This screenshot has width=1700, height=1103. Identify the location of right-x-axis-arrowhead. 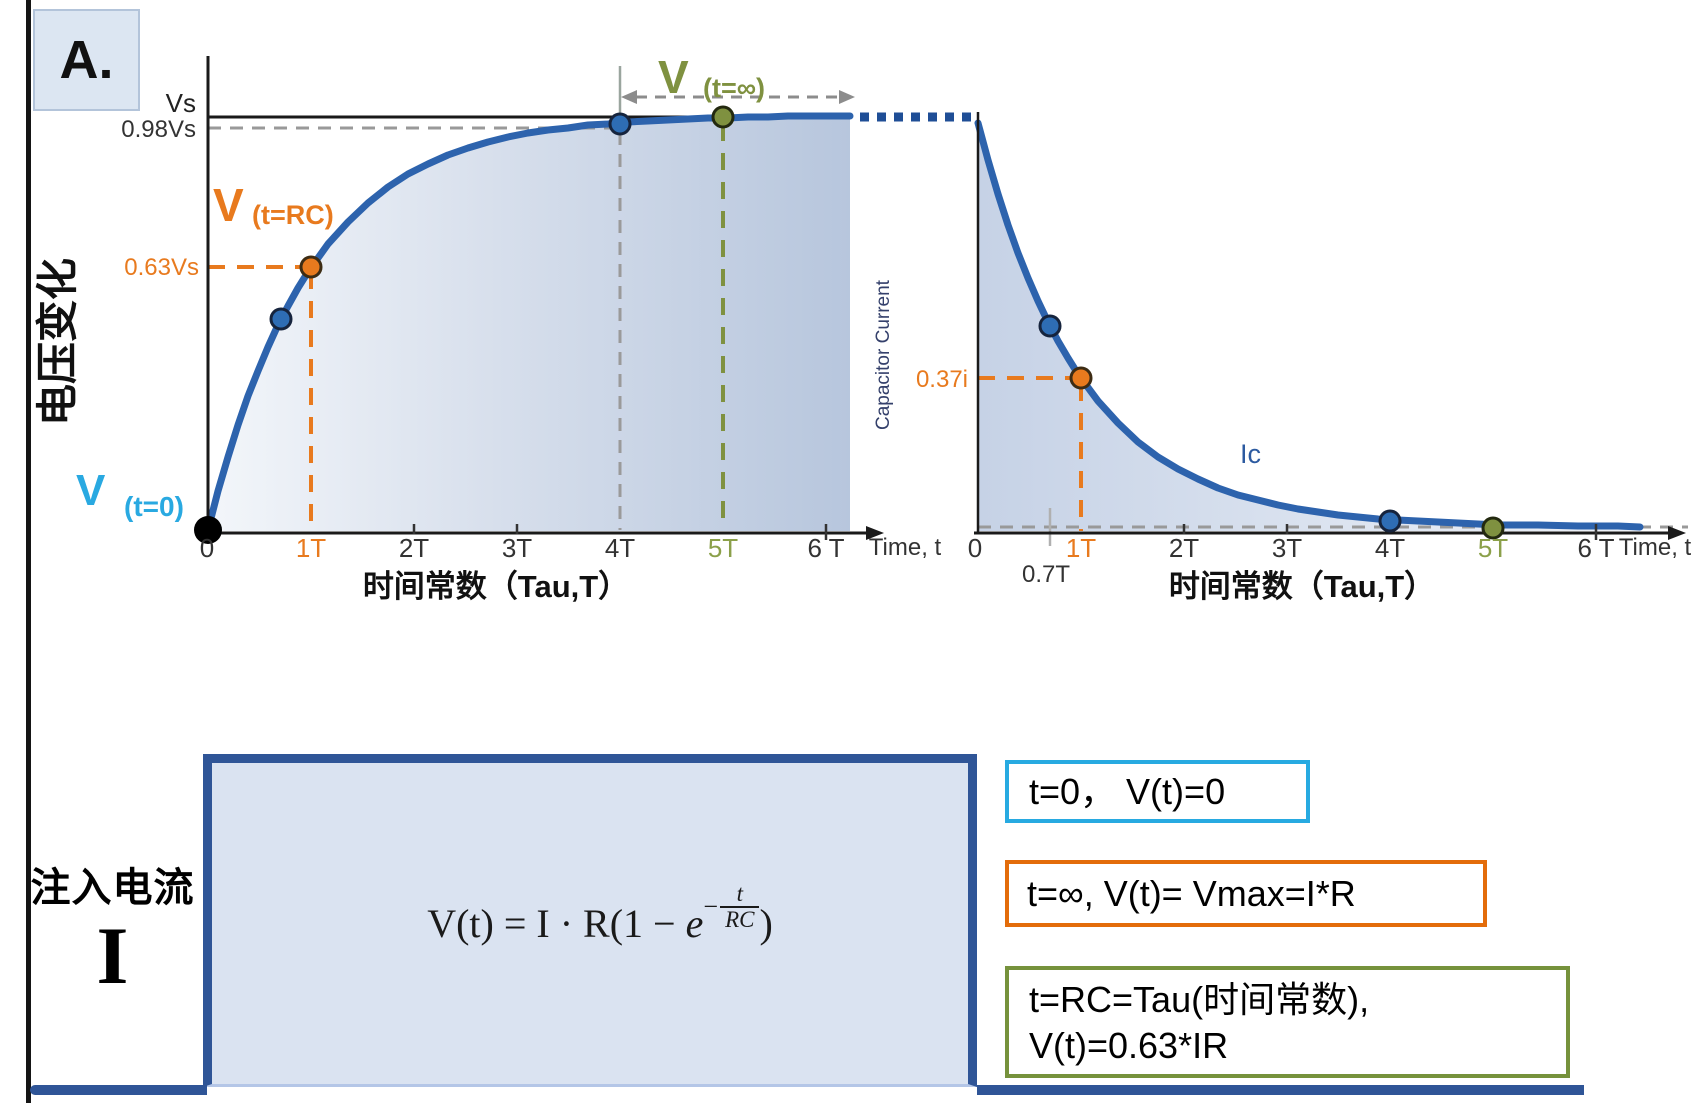
(1677, 533).